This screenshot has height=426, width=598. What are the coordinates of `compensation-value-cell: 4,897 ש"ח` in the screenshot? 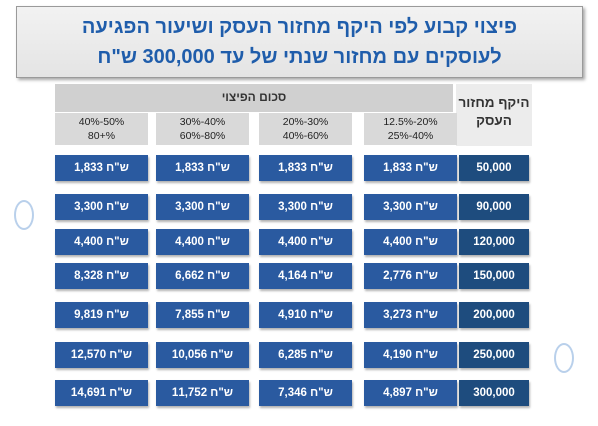 It's located at (410, 393).